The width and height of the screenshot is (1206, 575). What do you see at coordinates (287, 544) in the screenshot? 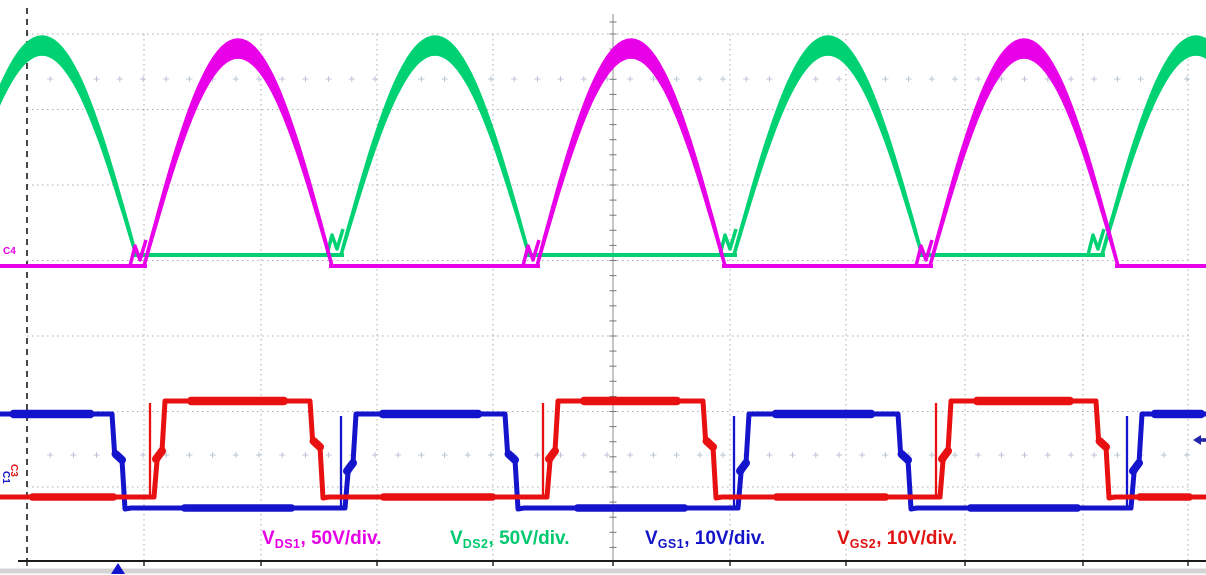
I see `legend-vds1-subscript: DS1` at bounding box center [287, 544].